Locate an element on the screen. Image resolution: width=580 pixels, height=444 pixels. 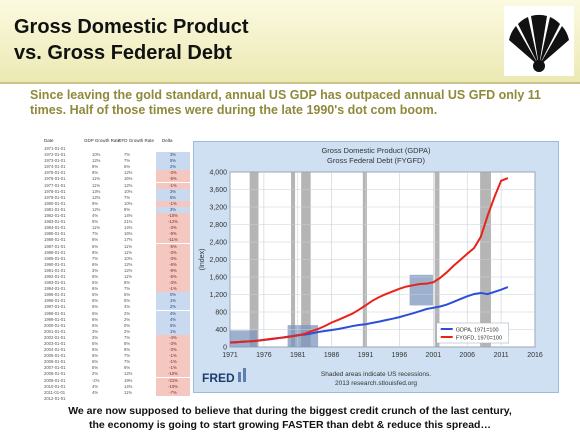
cell-date: 2006-01-01 is located at coordinates (55, 362).